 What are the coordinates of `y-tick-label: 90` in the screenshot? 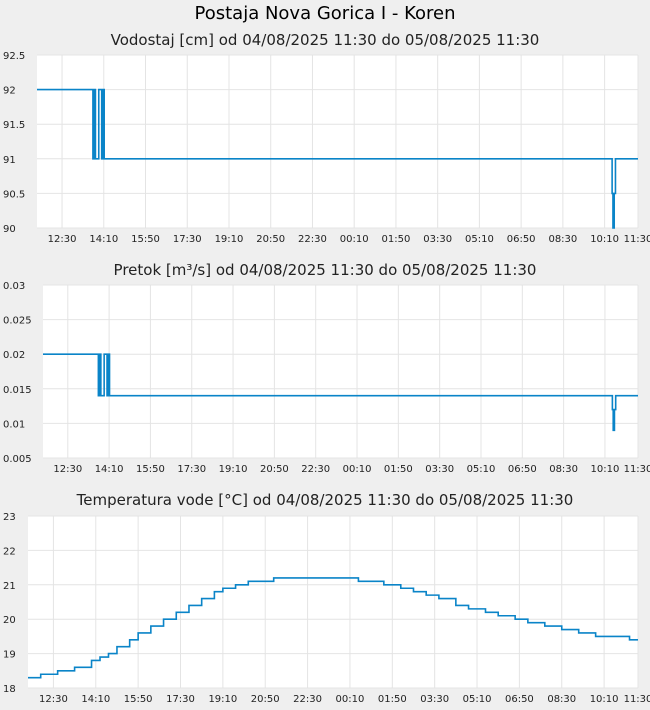 It's located at (9, 229).